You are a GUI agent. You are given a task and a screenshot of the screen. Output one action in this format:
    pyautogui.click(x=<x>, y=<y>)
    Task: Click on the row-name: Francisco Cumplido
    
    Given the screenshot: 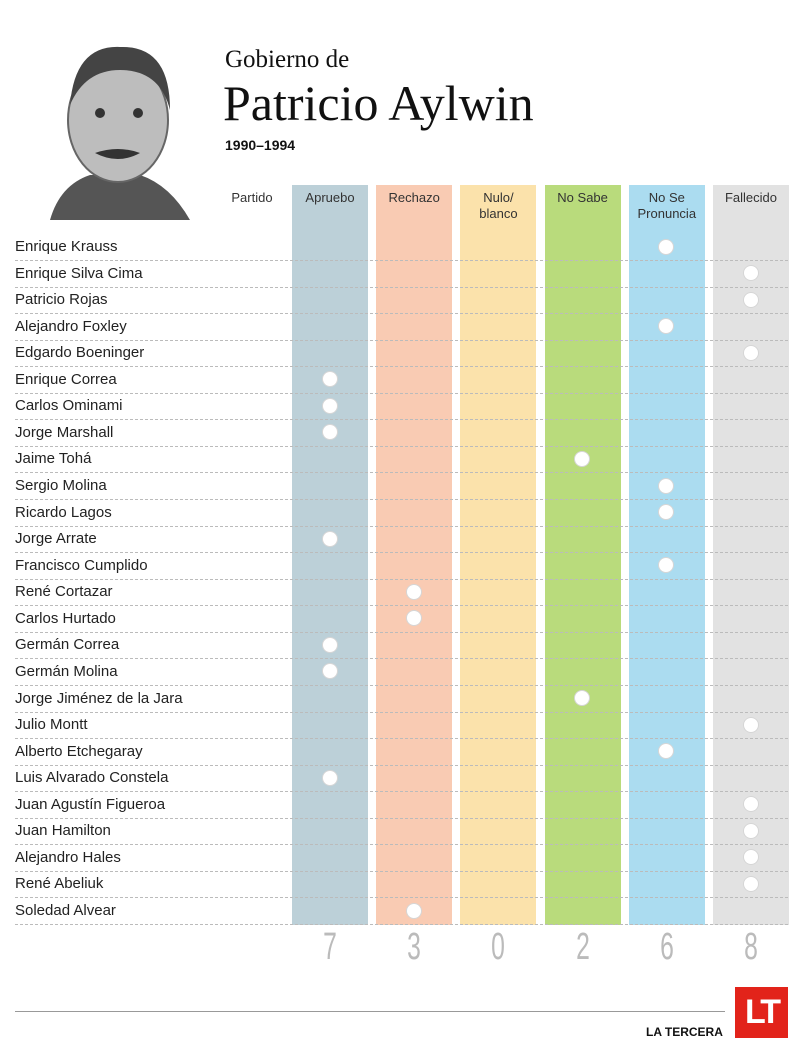 What is the action you would take?
    pyautogui.click(x=81, y=565)
    